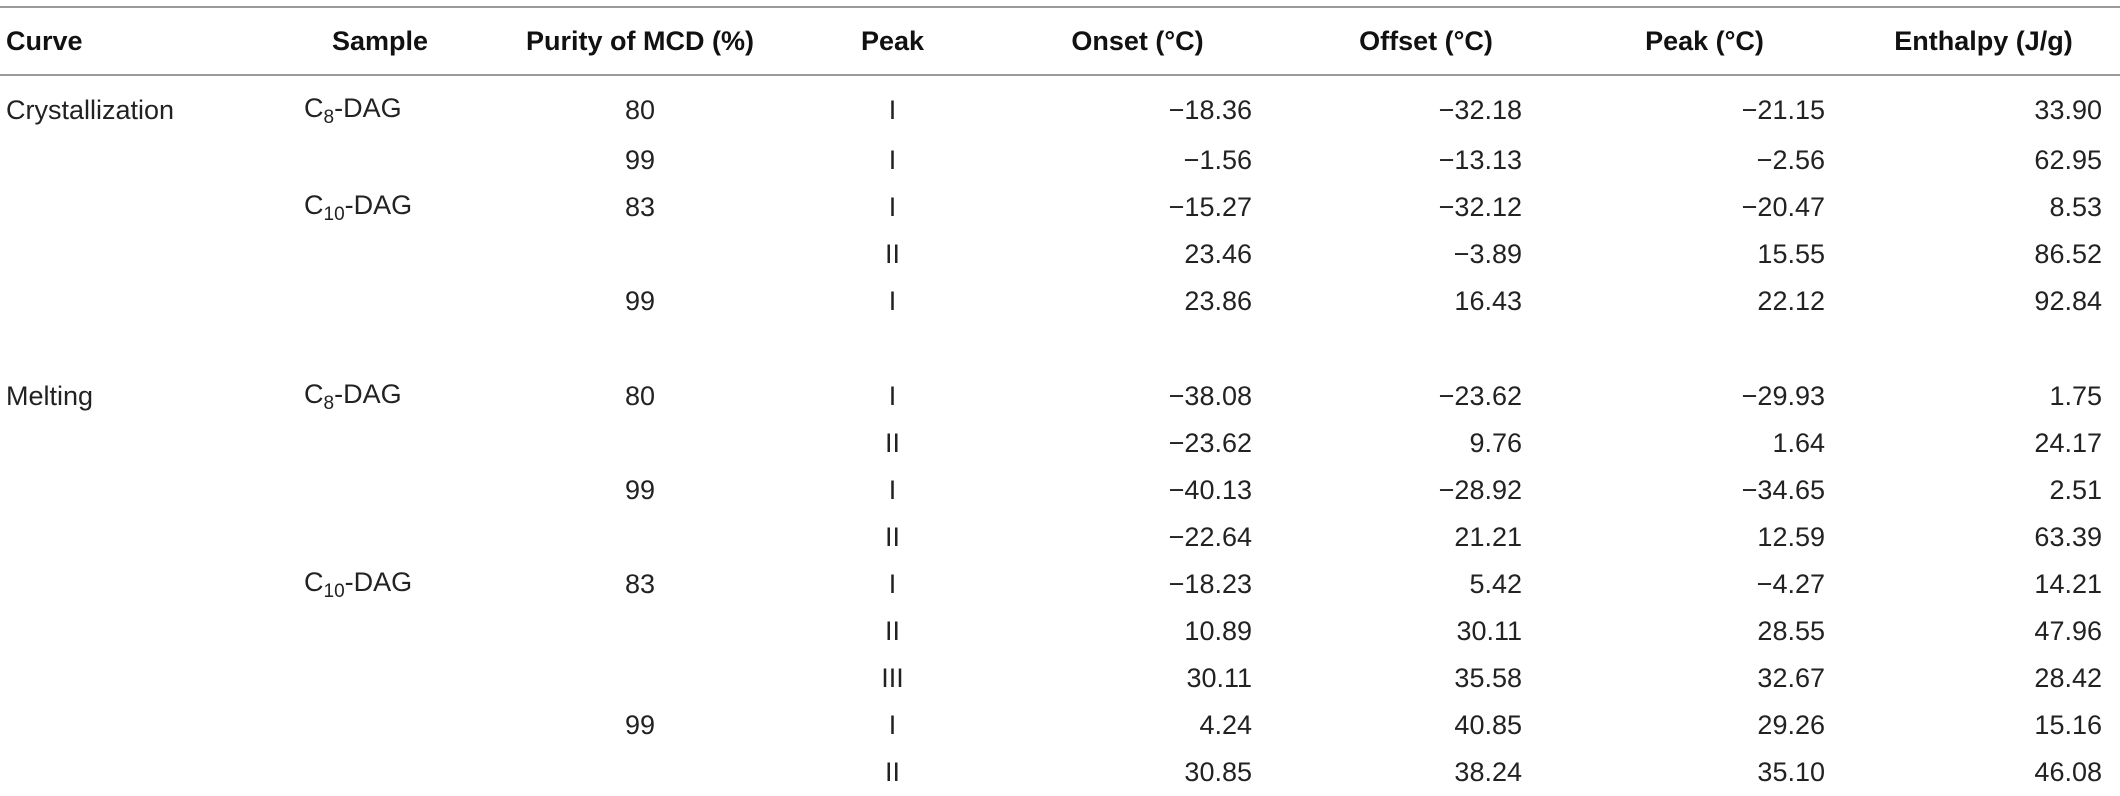 The width and height of the screenshot is (2120, 796). I want to click on section-spacer, so click(1060, 349).